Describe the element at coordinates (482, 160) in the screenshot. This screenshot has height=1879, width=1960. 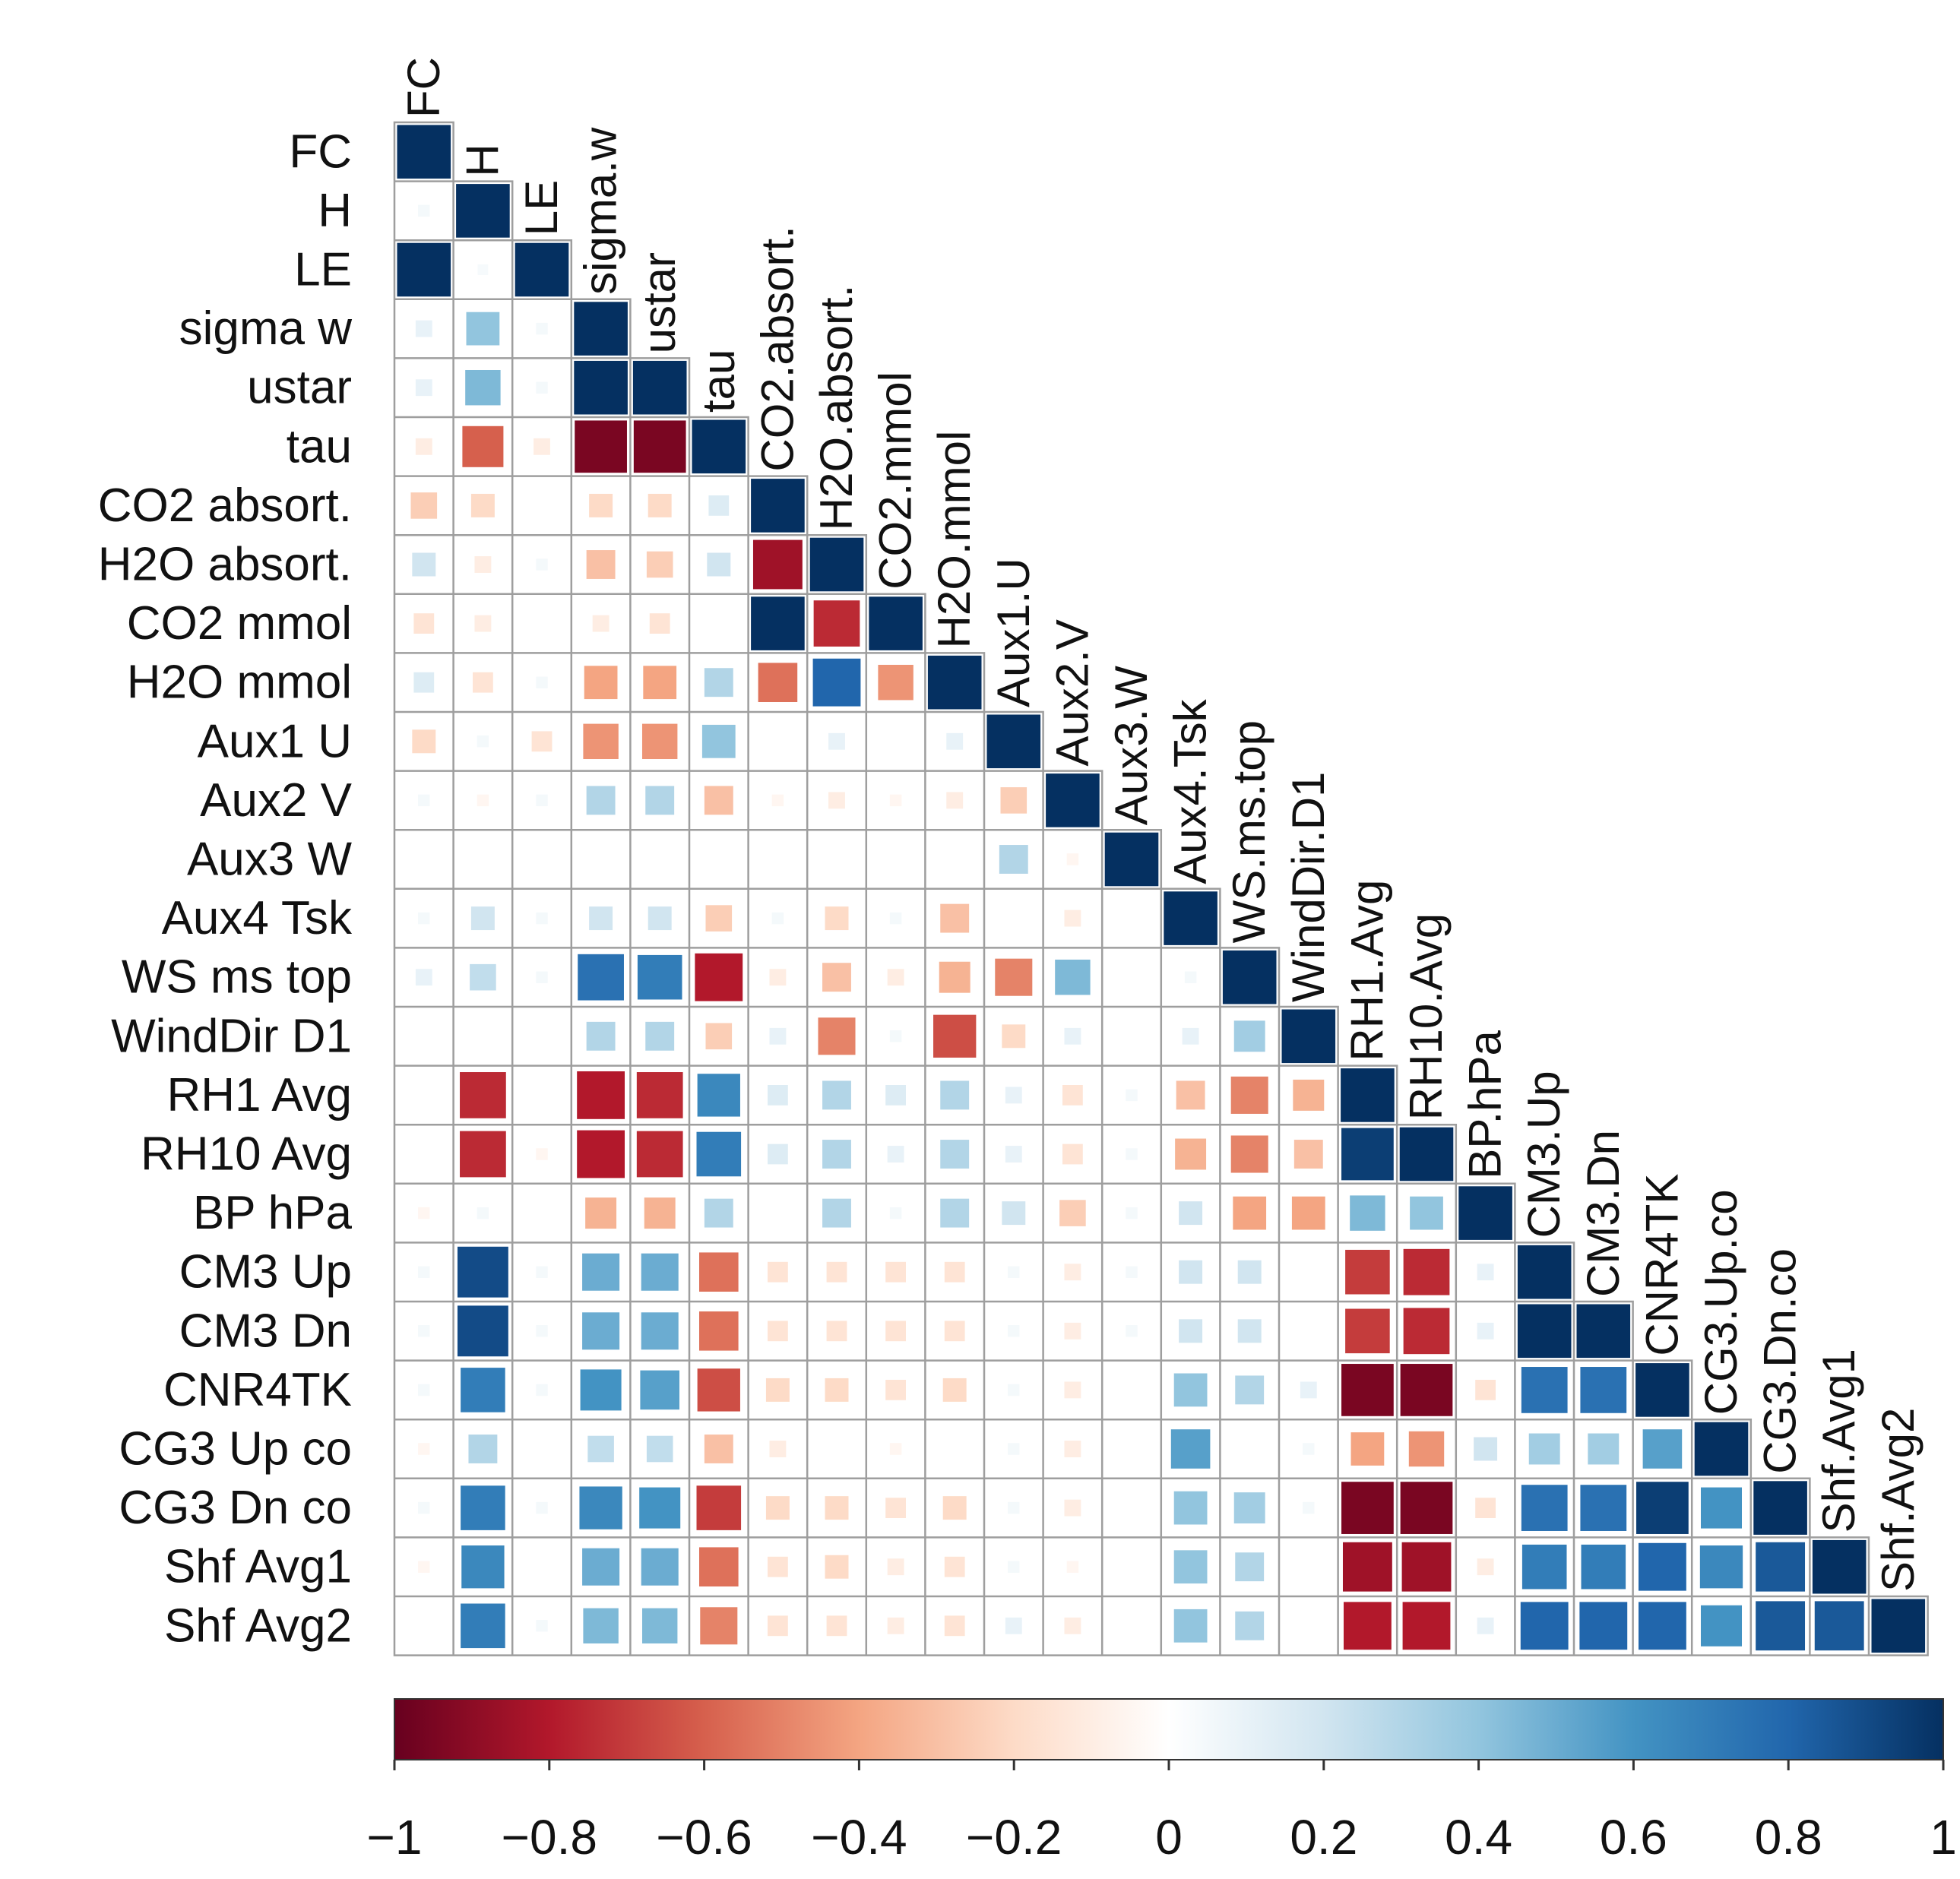
I see `column-label: H` at that location.